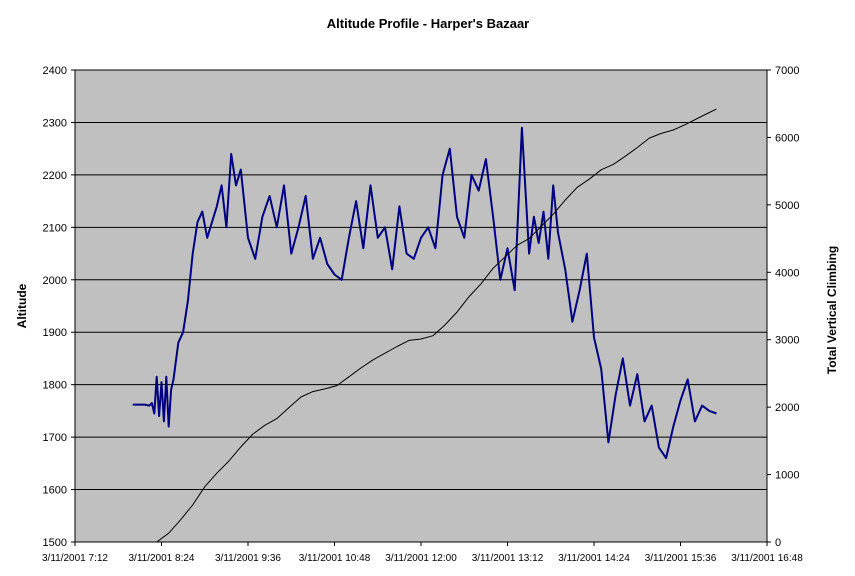 This screenshot has height=576, width=855. What do you see at coordinates (55, 71) in the screenshot?
I see `y-tick-label: 2400` at bounding box center [55, 71].